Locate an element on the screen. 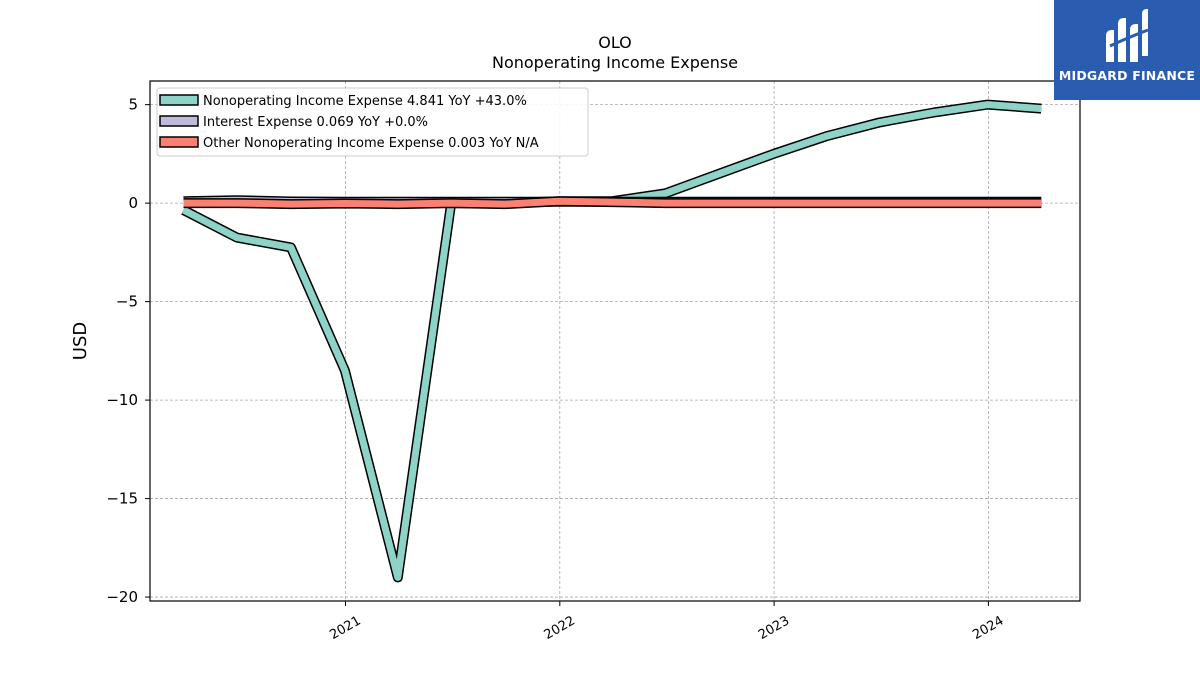  x-tick-label: 2021 is located at coordinates (345, 628).